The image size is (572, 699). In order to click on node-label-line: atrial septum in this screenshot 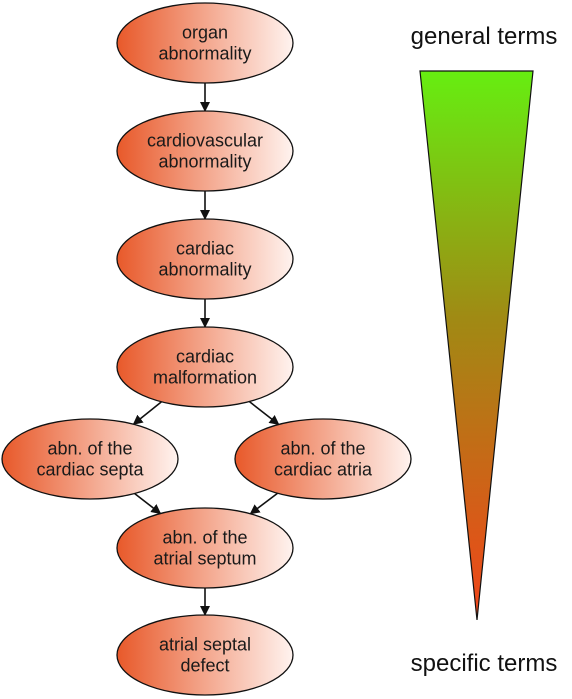, I will do `click(204, 559)`.